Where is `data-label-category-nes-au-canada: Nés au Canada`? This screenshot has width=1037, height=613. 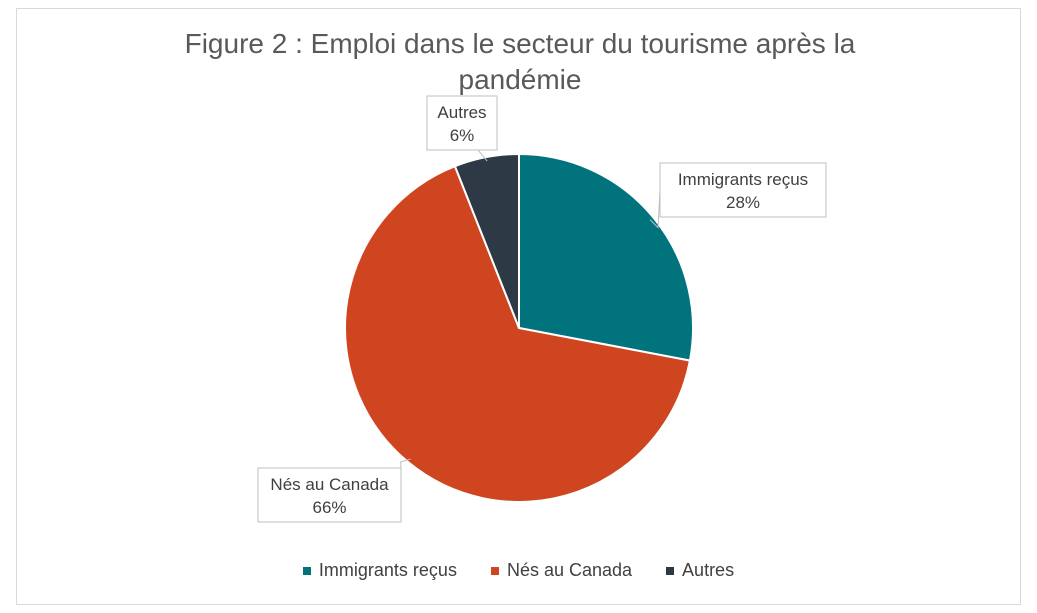
data-label-category-nes-au-canada: Nés au Canada is located at coordinates (329, 484).